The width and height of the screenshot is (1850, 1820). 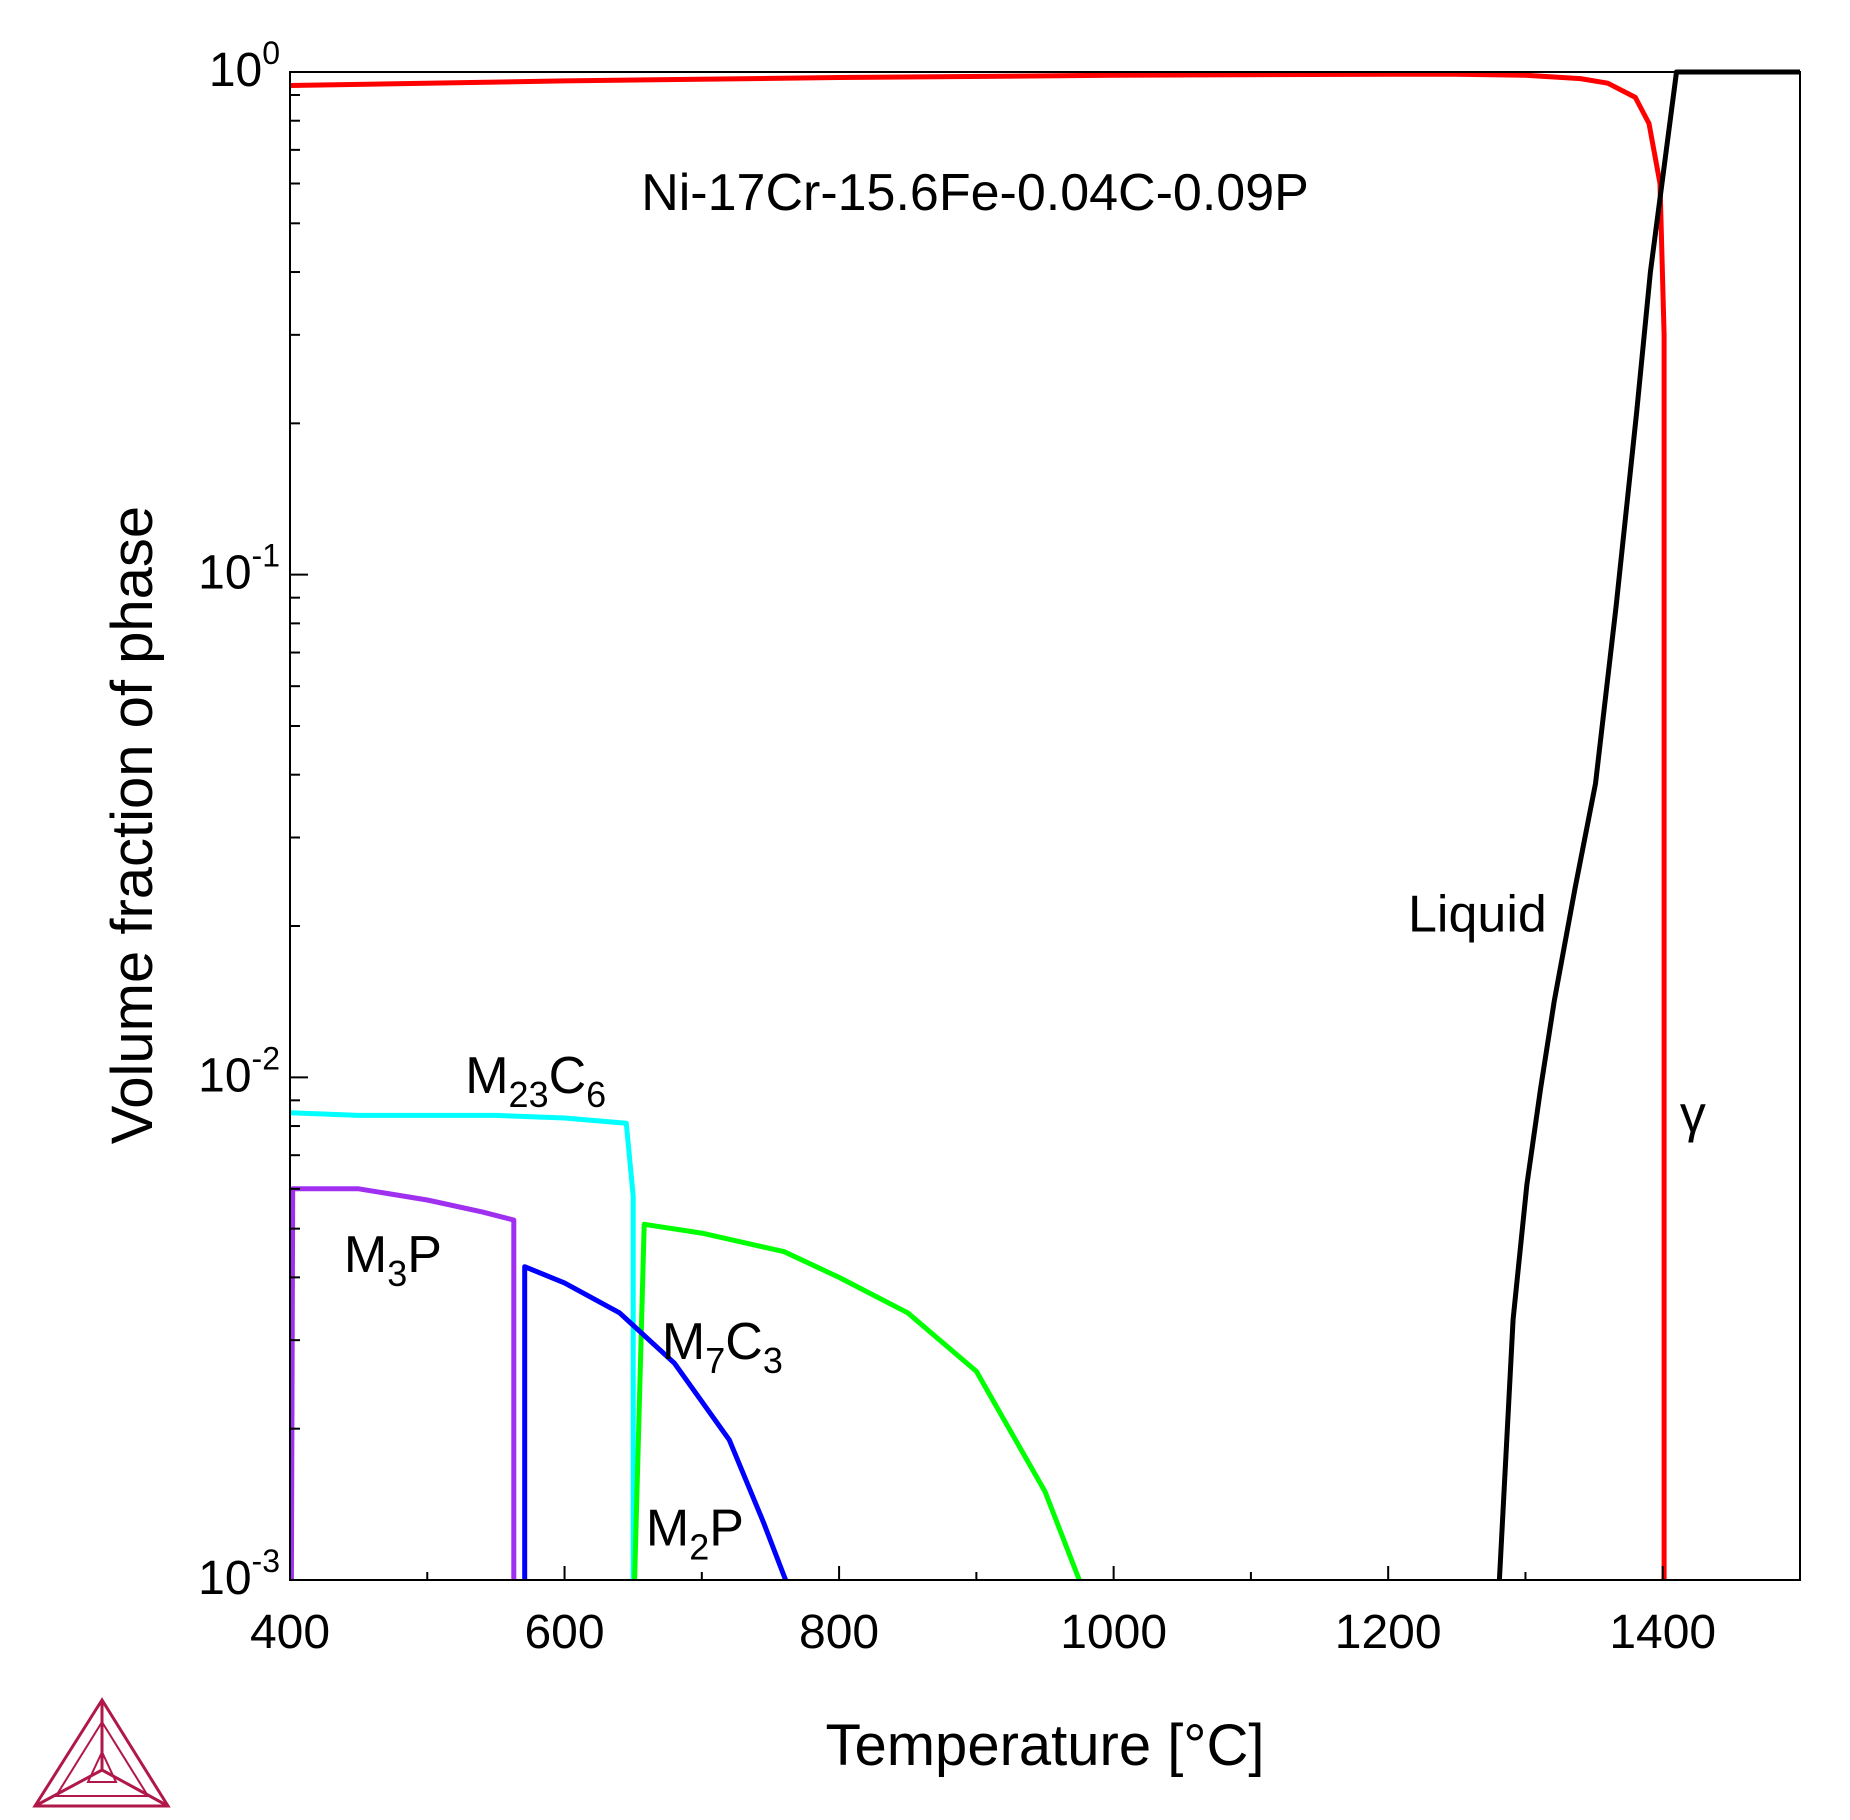 I want to click on x-tick-label: 1000, so click(x=1113, y=1632).